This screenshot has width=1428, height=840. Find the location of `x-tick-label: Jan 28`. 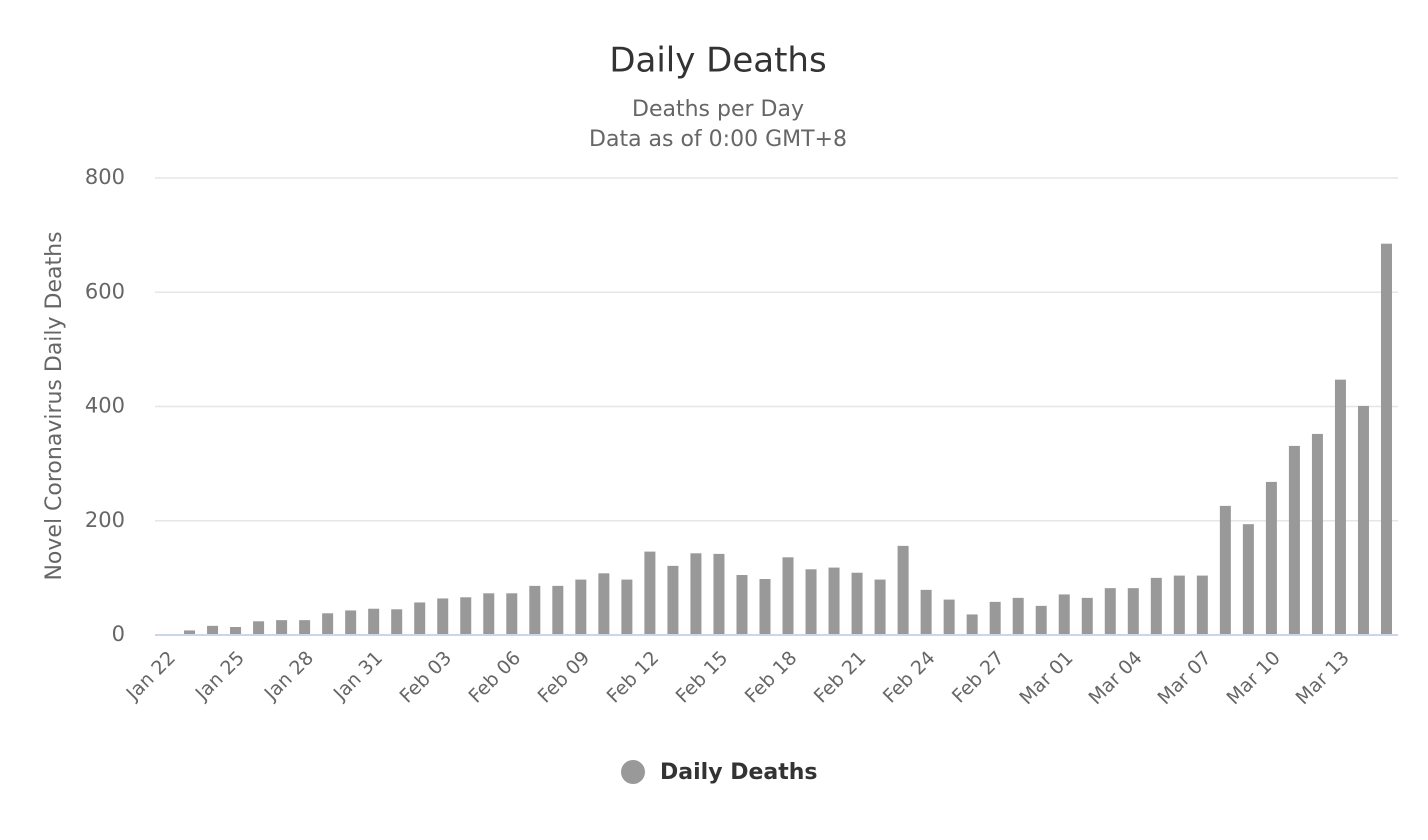

x-tick-label: Jan 28 is located at coordinates (289, 676).